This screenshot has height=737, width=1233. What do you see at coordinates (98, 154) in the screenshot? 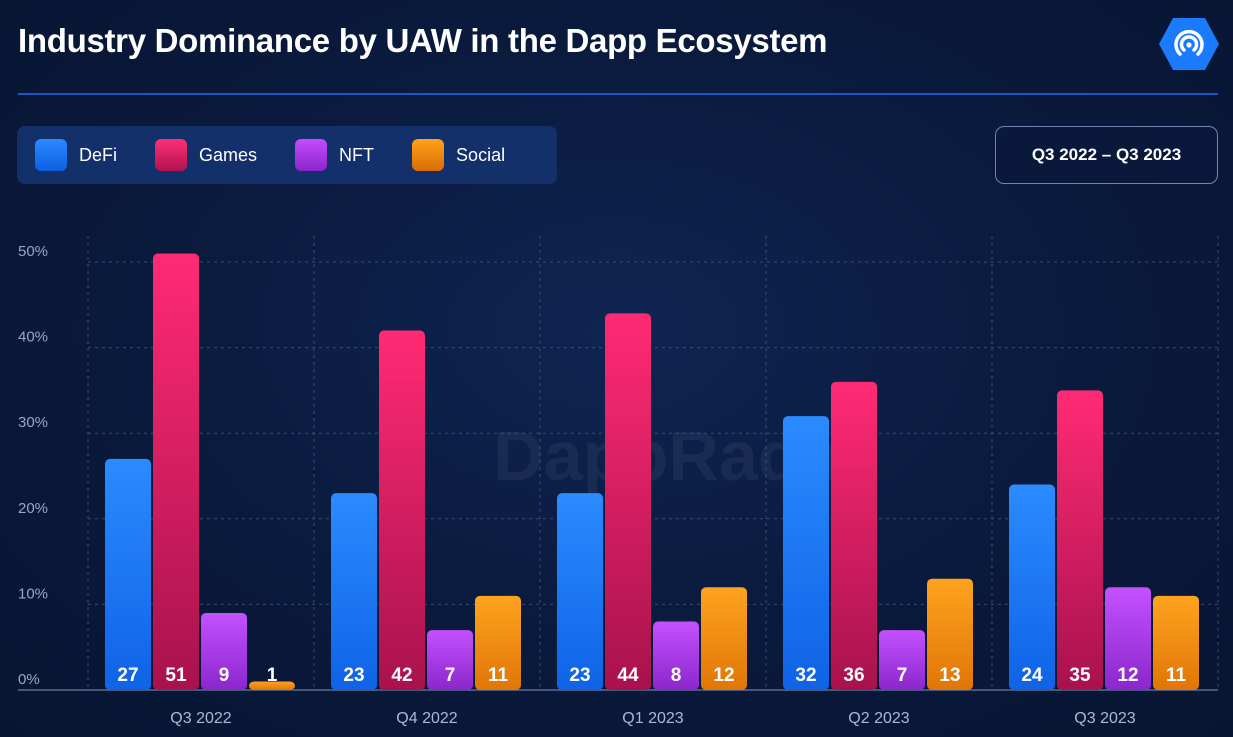
I see `legend-label-defi: DeFi` at bounding box center [98, 154].